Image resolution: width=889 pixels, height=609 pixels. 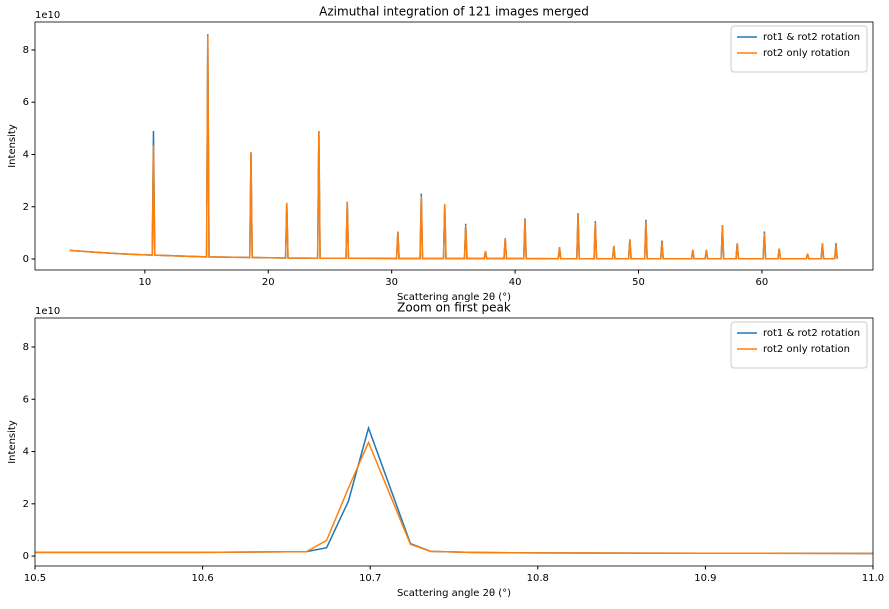 What do you see at coordinates (391, 282) in the screenshot?
I see `x-tick-label: 30` at bounding box center [391, 282].